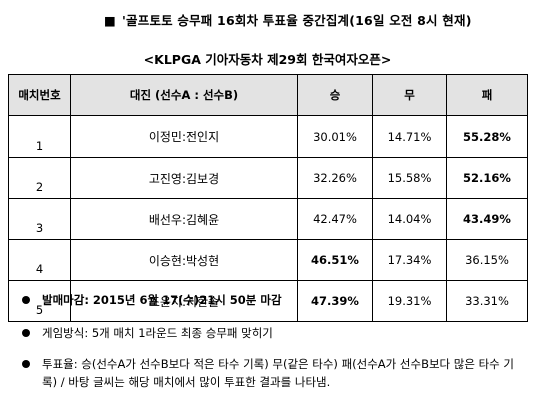  Describe the element at coordinates (409, 301) in the screenshot. I see `draw-rate-cell: 19.31%` at that location.